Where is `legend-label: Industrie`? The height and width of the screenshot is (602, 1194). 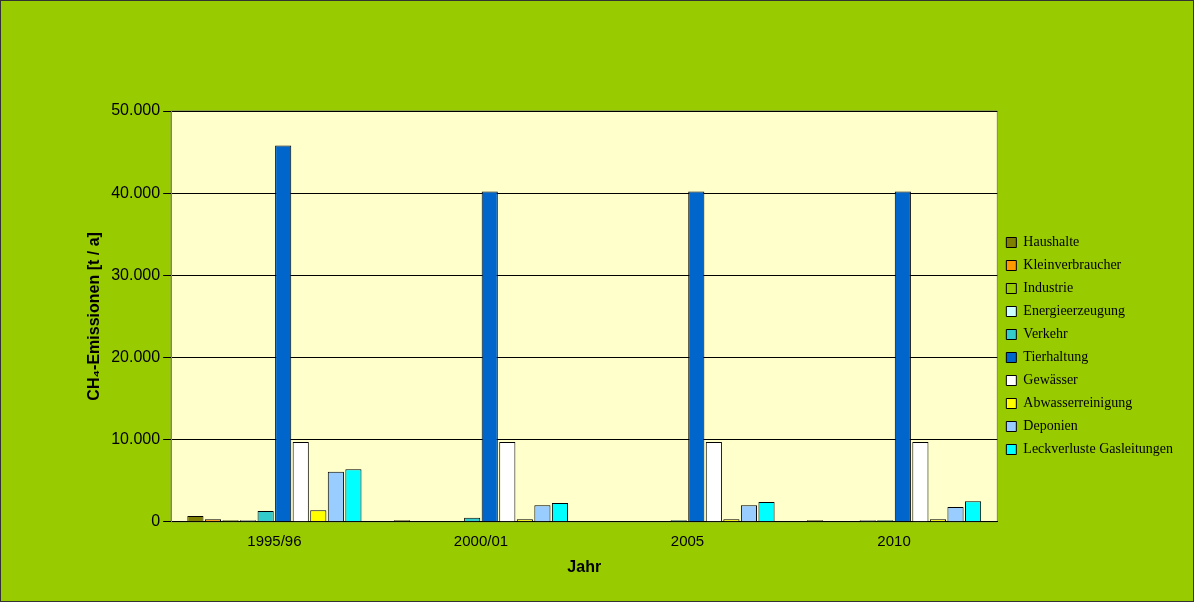 legend-label: Industrie is located at coordinates (1048, 288).